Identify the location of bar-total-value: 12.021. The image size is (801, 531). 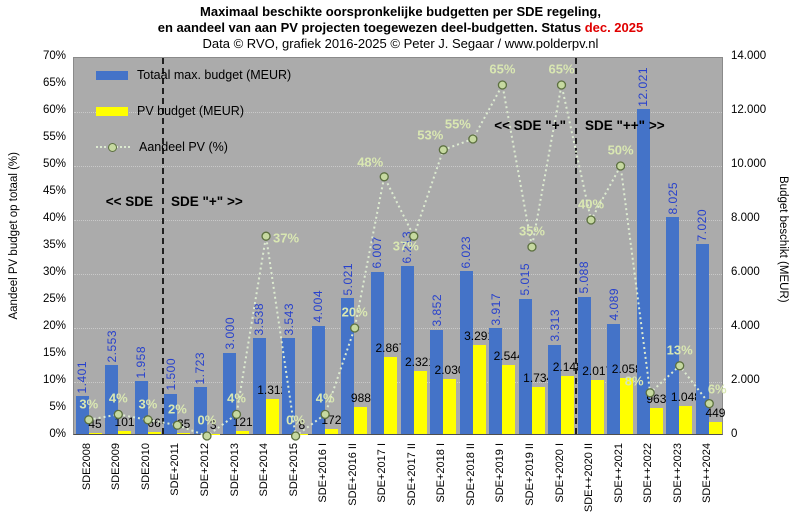
(643, 86).